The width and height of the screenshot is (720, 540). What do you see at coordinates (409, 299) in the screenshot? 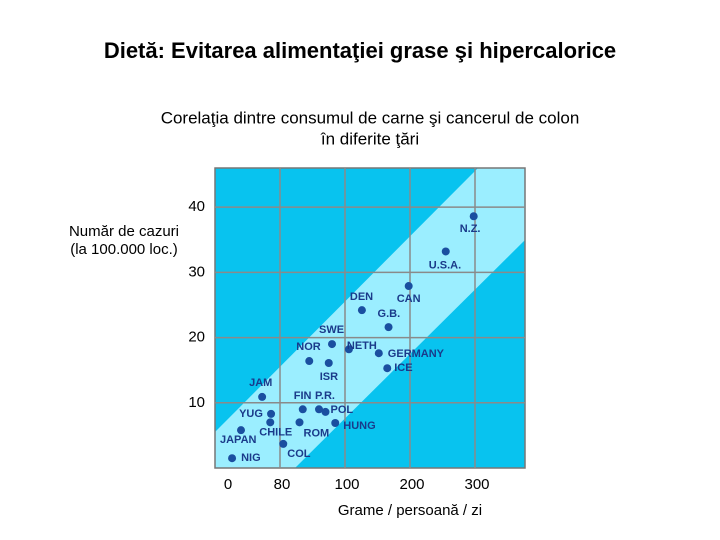
I see `point-label: CAN` at bounding box center [409, 299].